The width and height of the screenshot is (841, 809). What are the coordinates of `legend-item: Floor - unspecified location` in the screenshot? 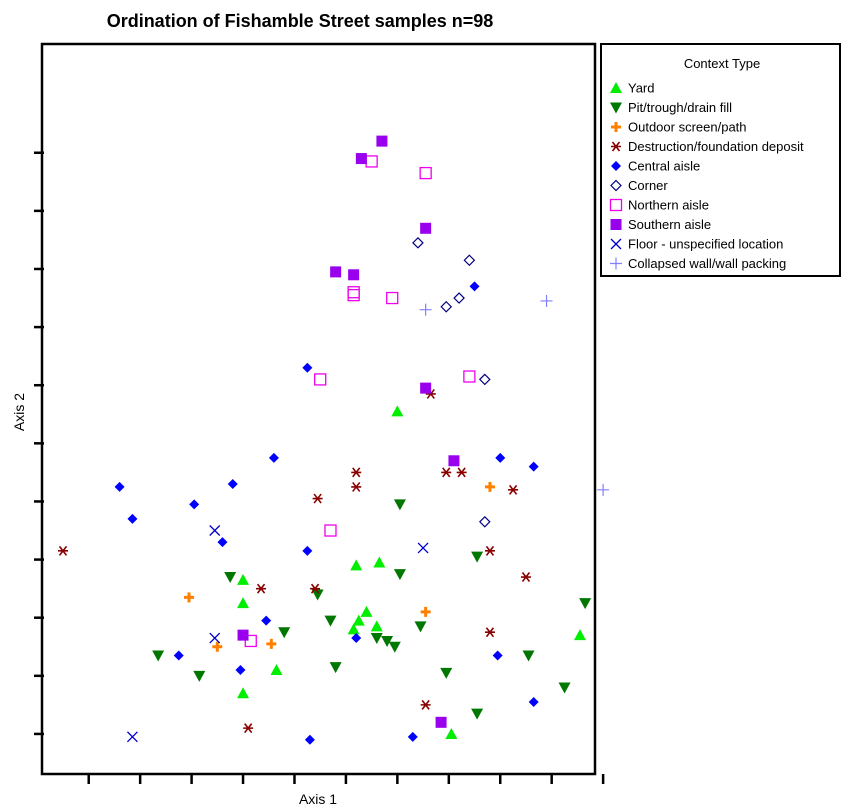 It's located at (696, 244).